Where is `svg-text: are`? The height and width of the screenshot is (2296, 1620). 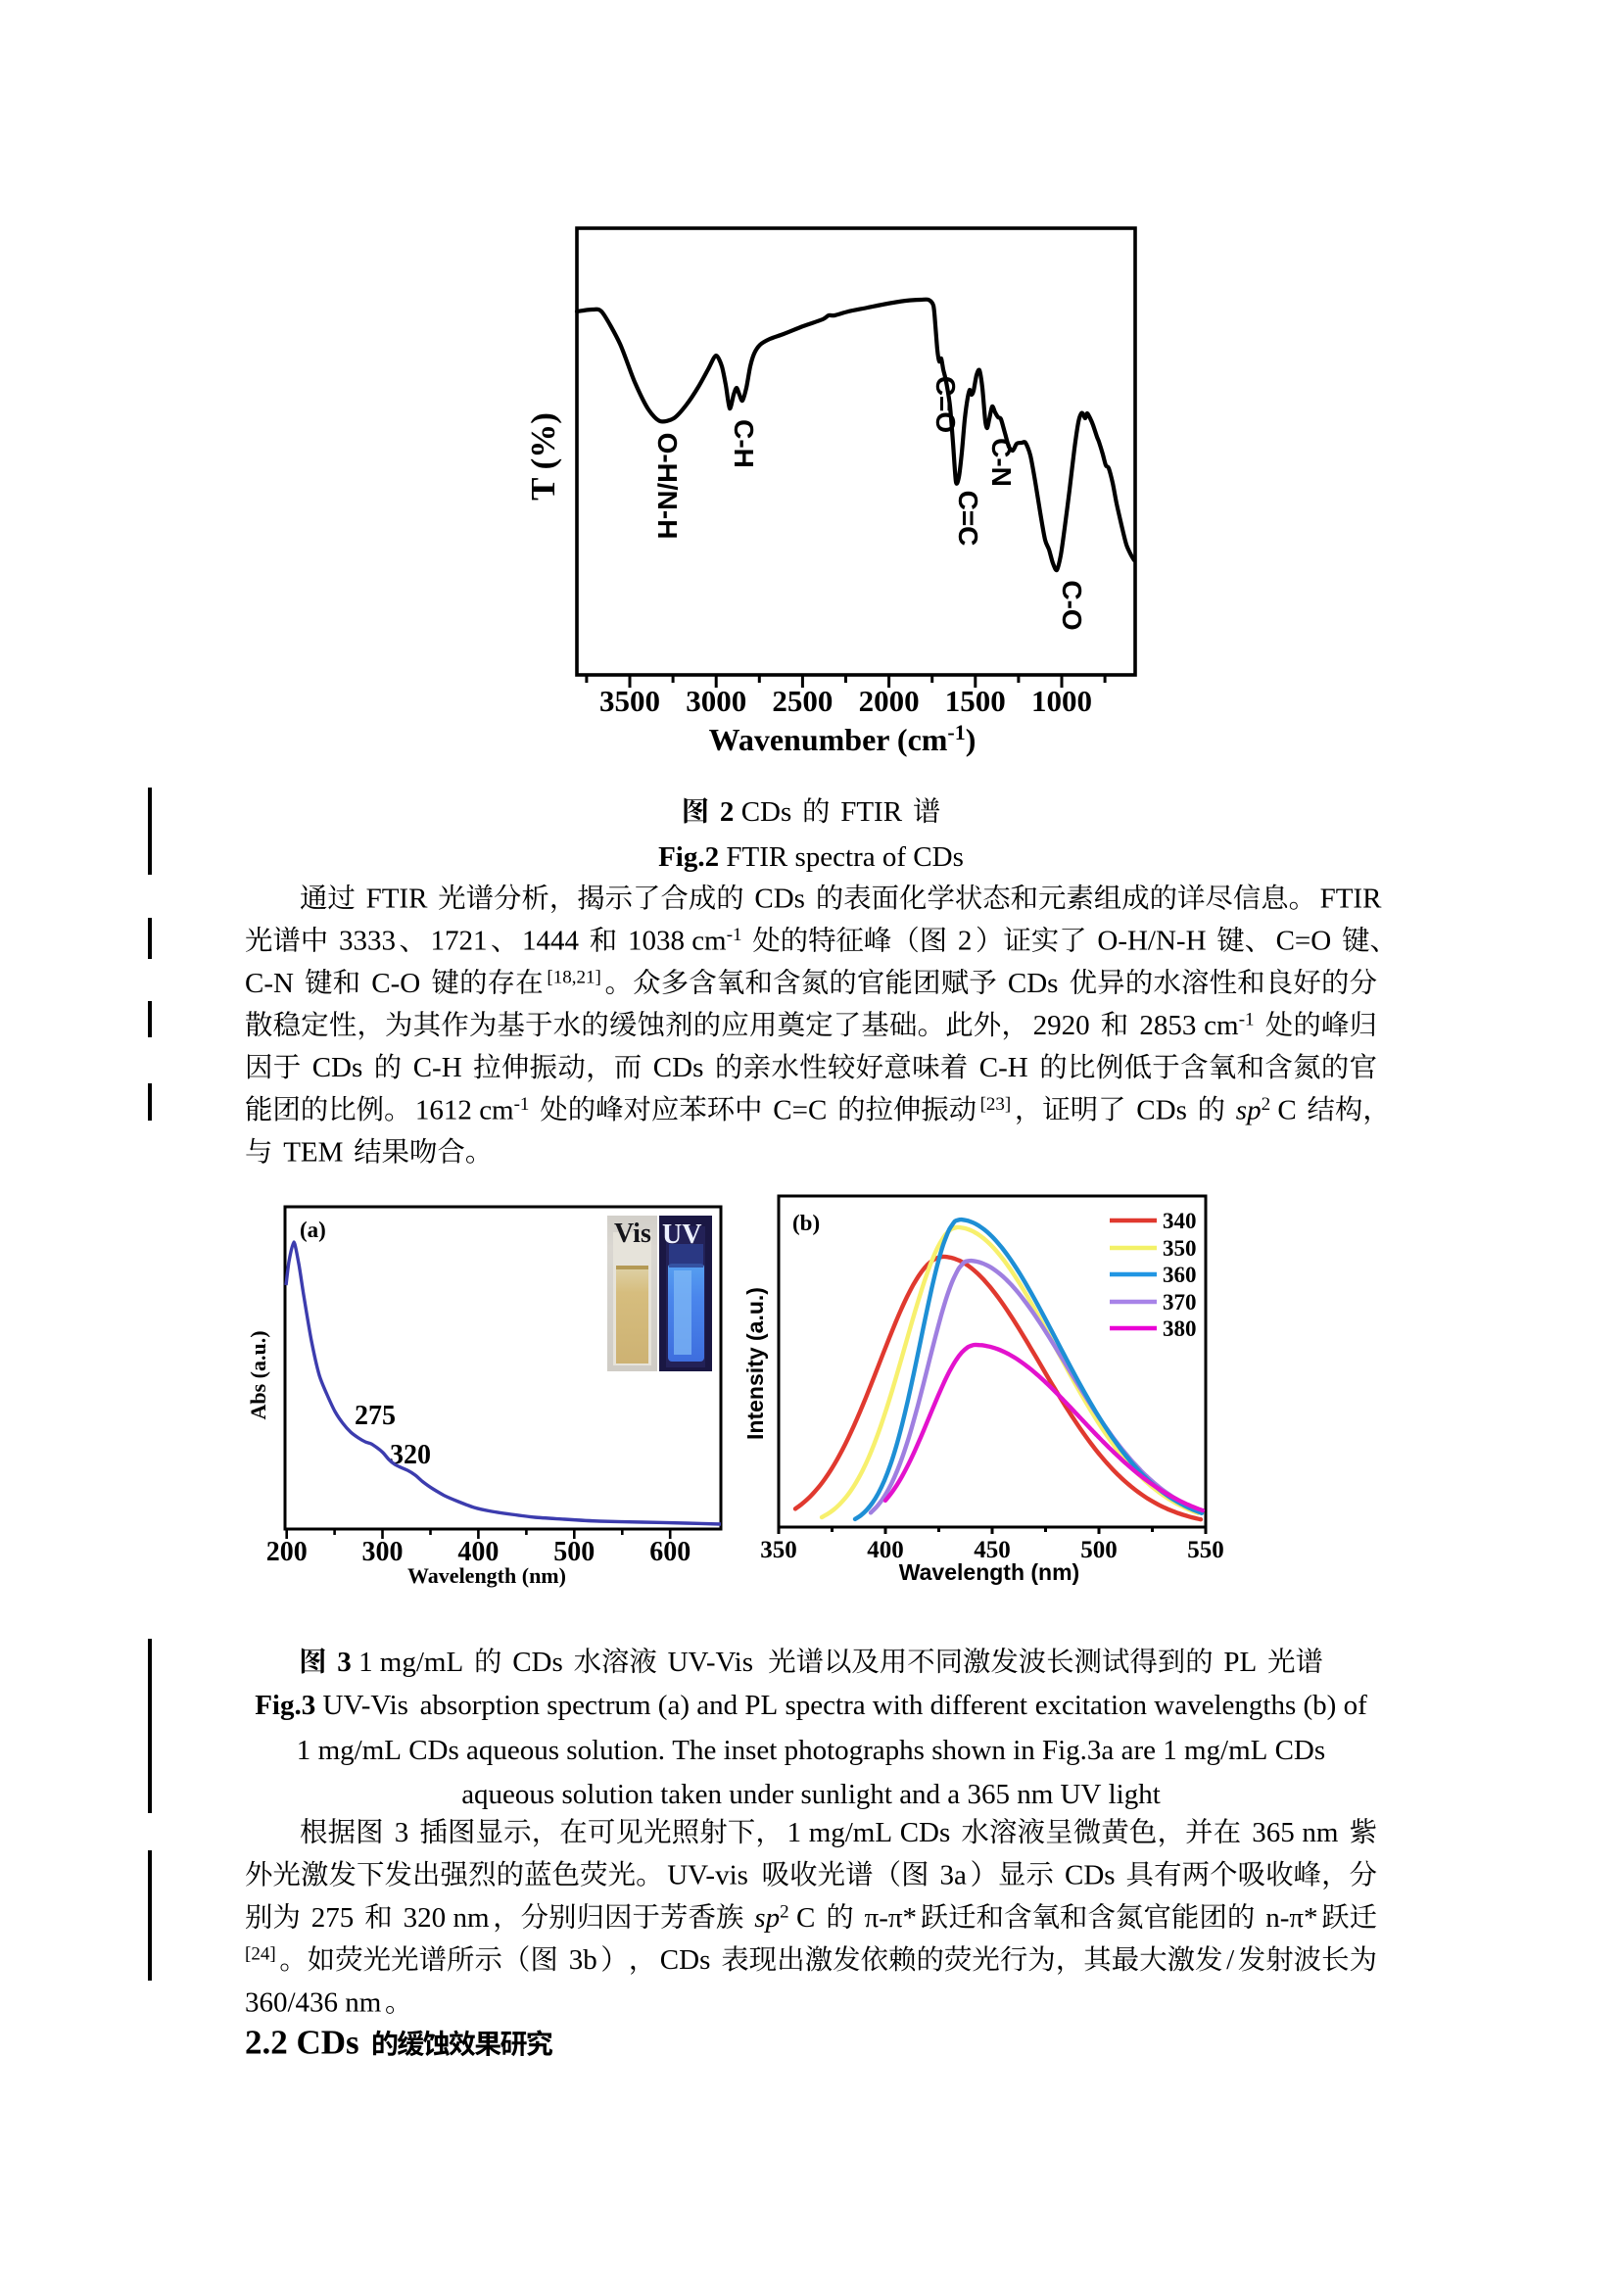 svg-text: are is located at coordinates (1138, 1751).